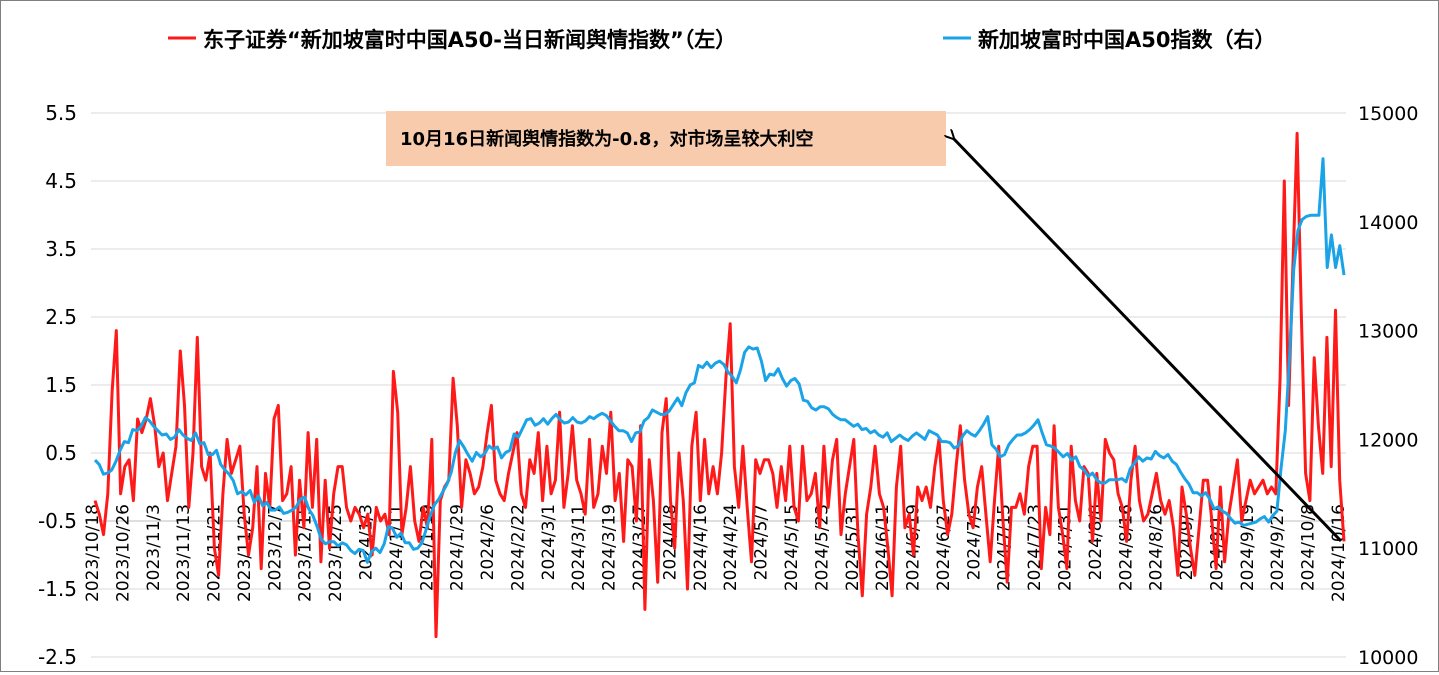 This screenshot has height=675, width=1439. I want to click on x-tick-label: 2024/8/16, so click(1126, 547).